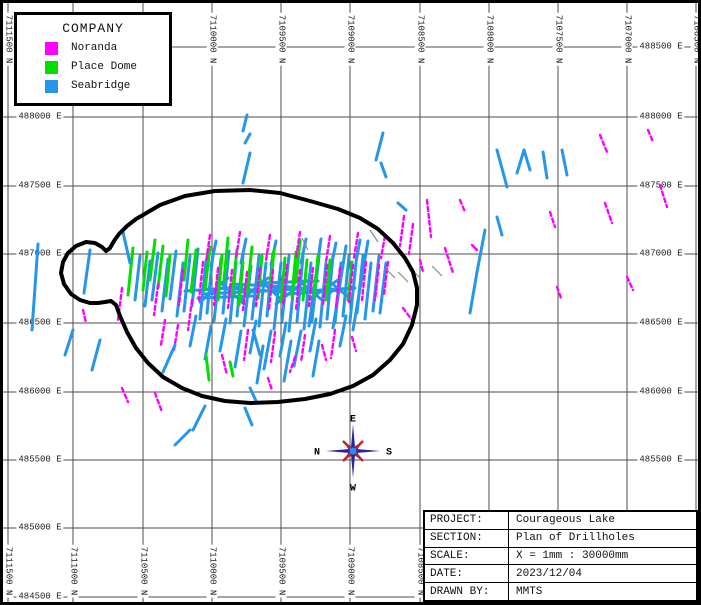 This screenshot has width=701, height=605. I want to click on date-label: DATE:, so click(467, 574).